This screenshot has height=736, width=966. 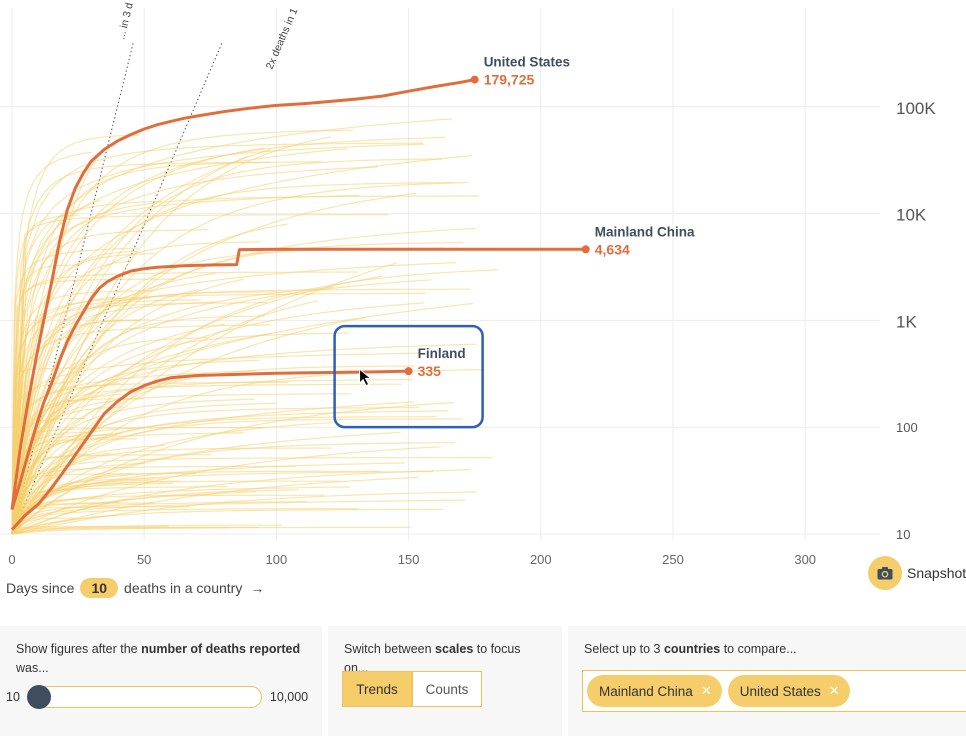 I want to click on scale-toggle: Trends Counts, so click(x=412, y=689).